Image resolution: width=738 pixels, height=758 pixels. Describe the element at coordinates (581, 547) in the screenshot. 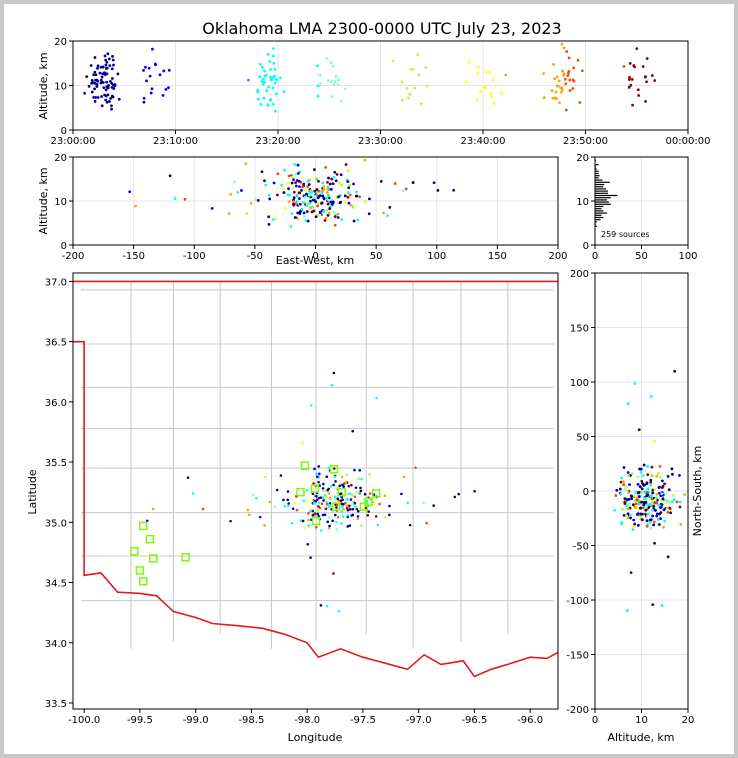

I see `northsouth-tick-label: -50` at that location.